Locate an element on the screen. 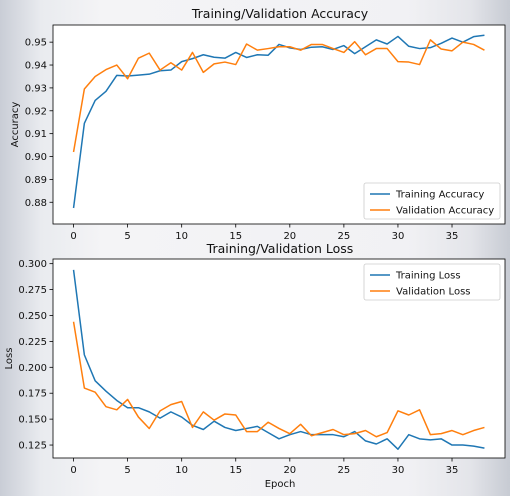 This screenshot has width=510, height=496. loss-y-tick-label: 0.275 is located at coordinates (32, 290).